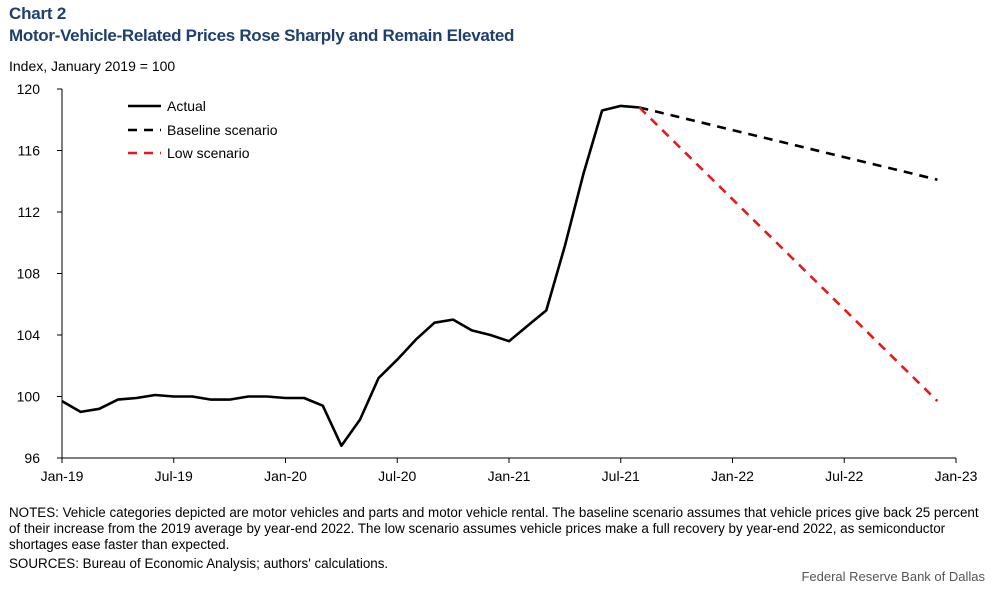 Image resolution: width=997 pixels, height=589 pixels. What do you see at coordinates (92, 66) in the screenshot?
I see `y-axis-unit-label: Index, January 2019 = 100` at bounding box center [92, 66].